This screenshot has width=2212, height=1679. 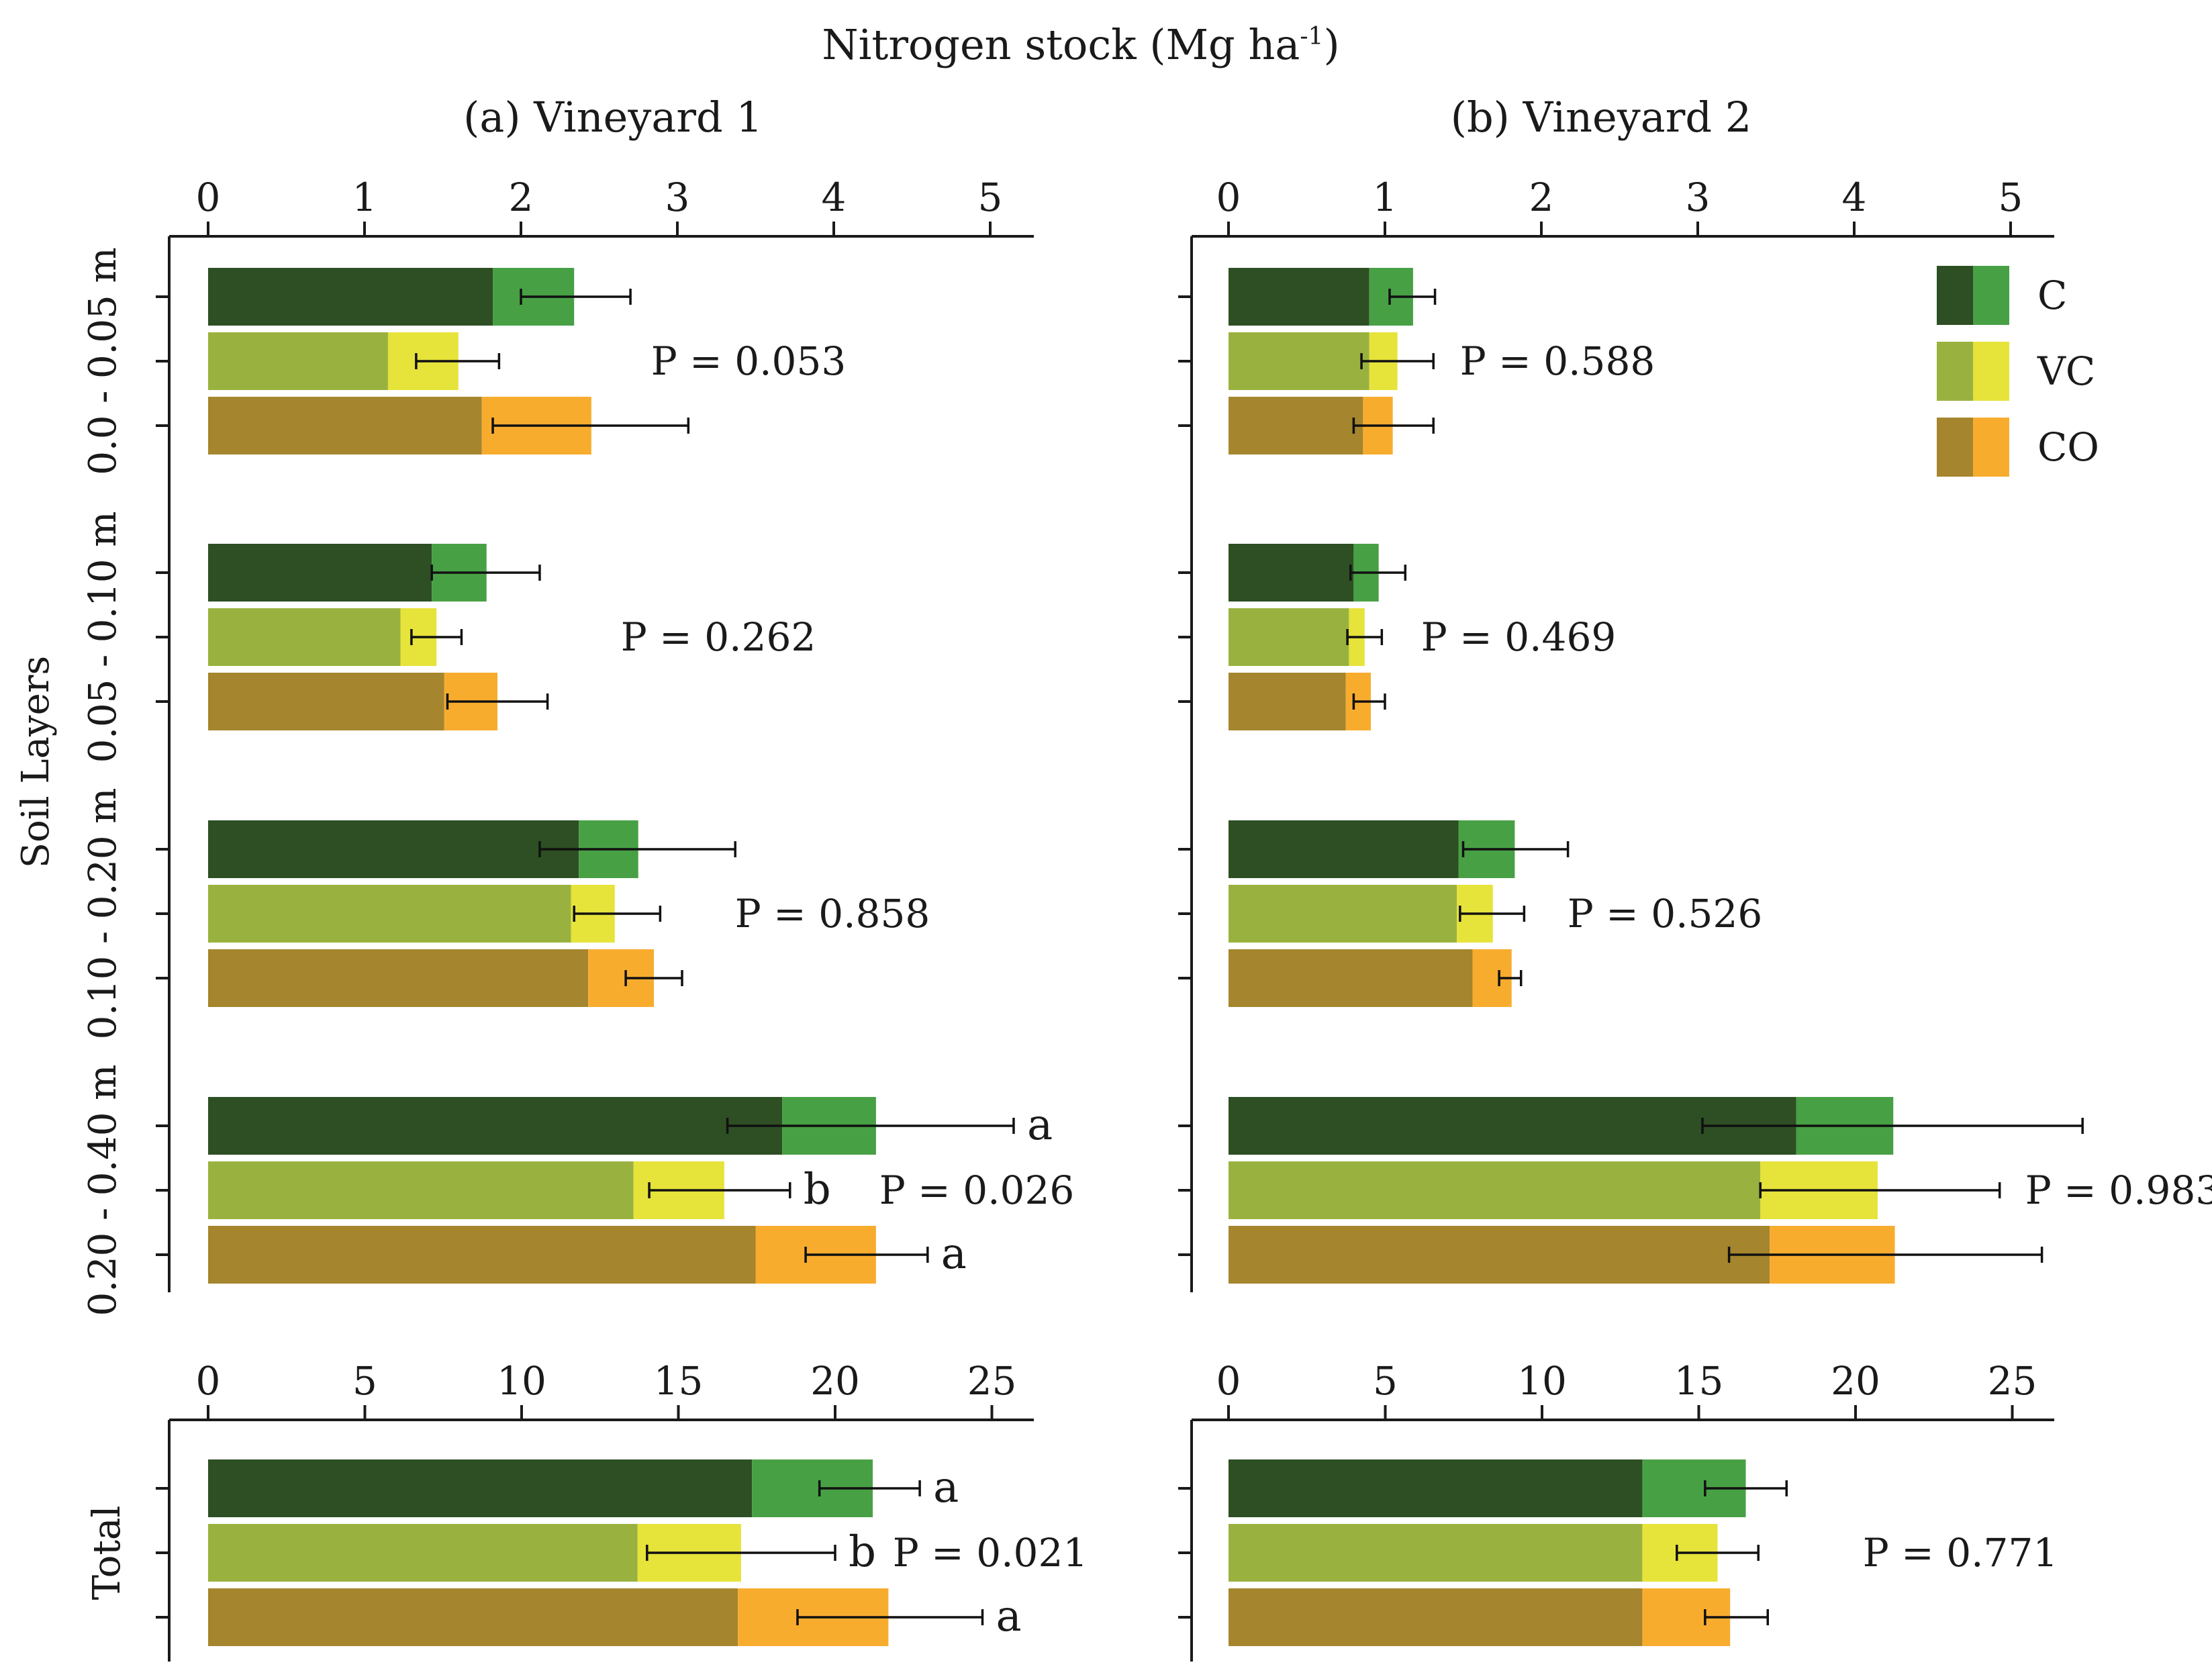 What do you see at coordinates (2011, 197) in the screenshot?
I see `vineyard-2-x-tick-label: 5` at bounding box center [2011, 197].